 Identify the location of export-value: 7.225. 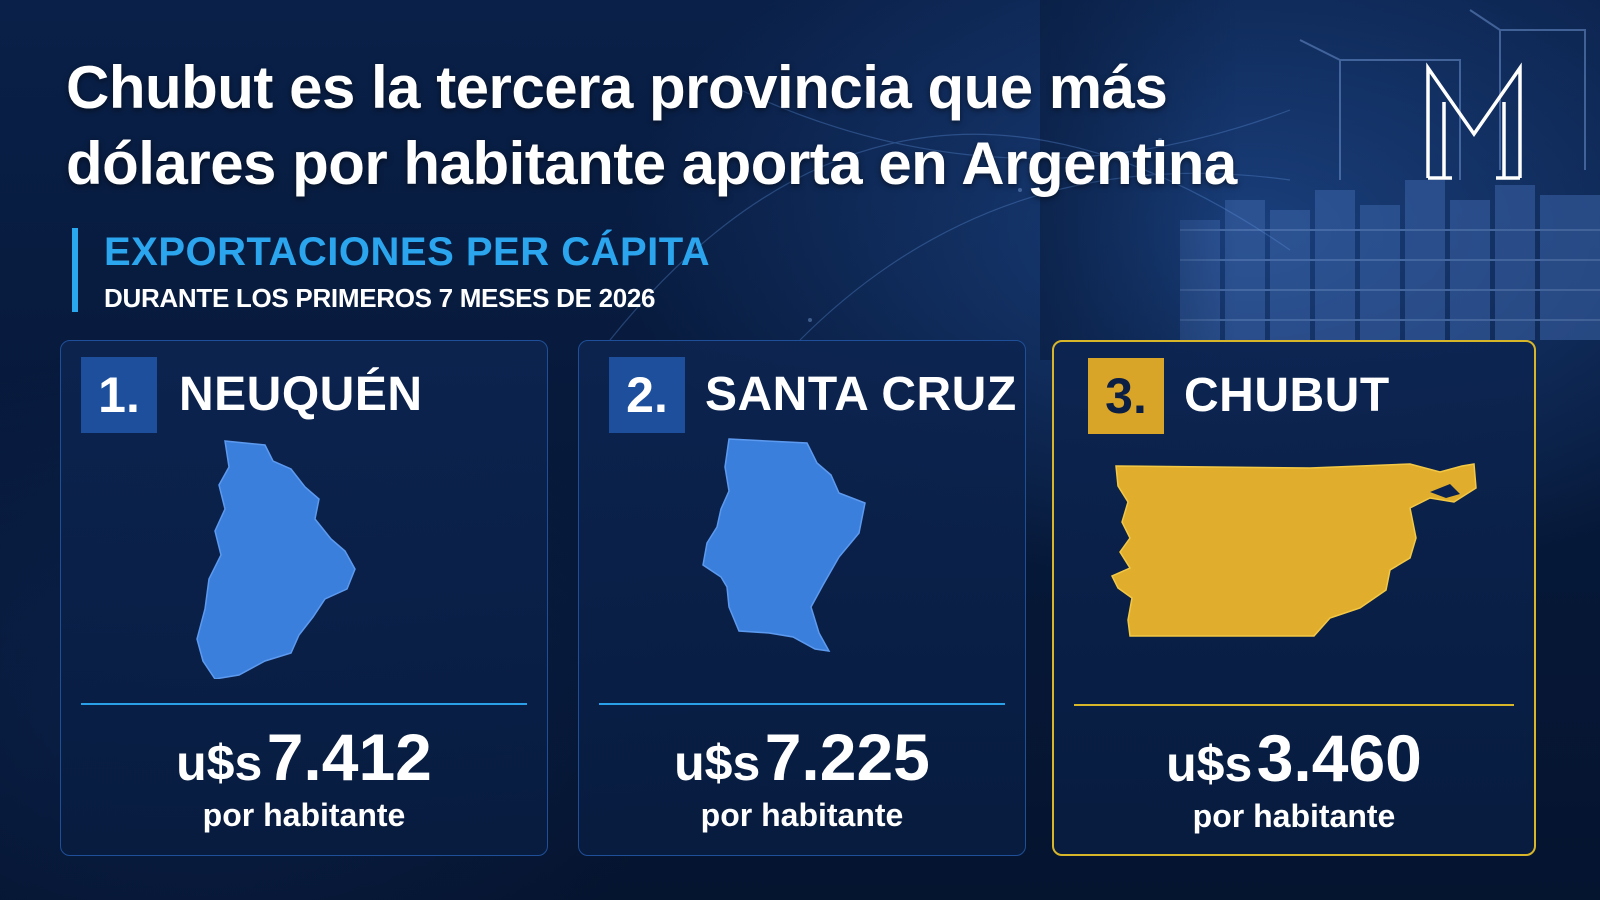
(847, 757).